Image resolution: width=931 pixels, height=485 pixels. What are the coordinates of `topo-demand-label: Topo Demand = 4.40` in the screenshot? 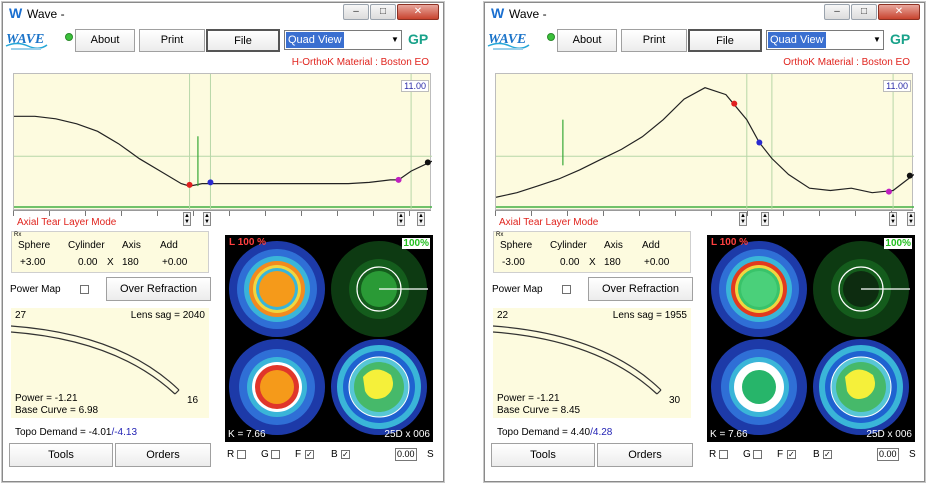 It's located at (544, 432).